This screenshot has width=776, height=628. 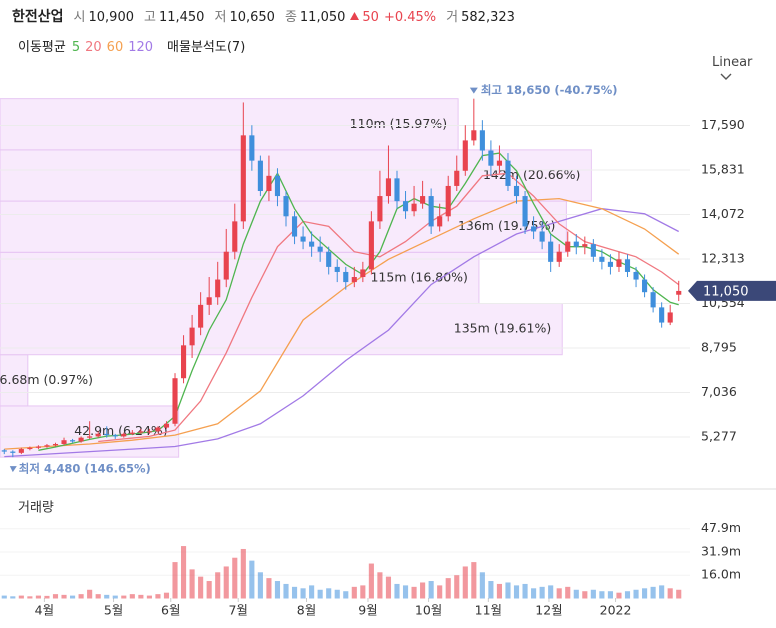 What do you see at coordinates (306, 610) in the screenshot?
I see `x-tick-label: 8월` at bounding box center [306, 610].